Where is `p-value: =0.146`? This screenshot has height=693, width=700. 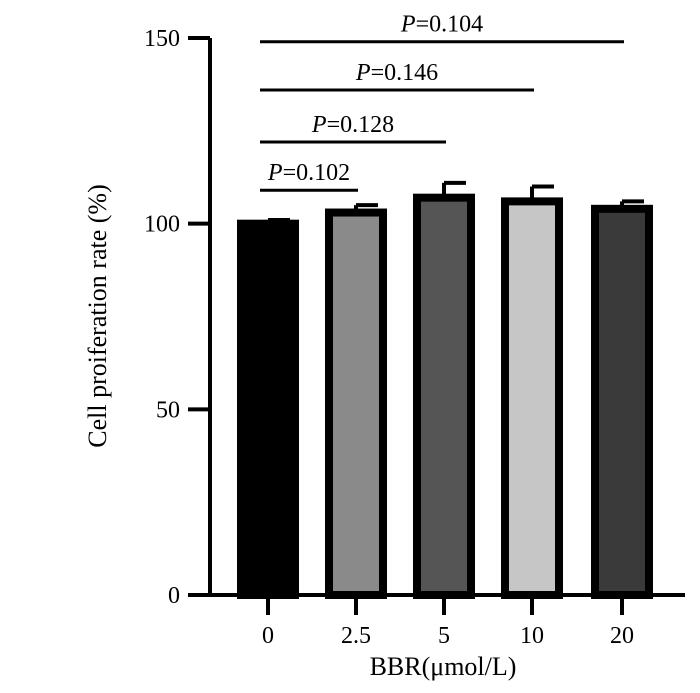
p-value: =0.146 is located at coordinates (405, 73).